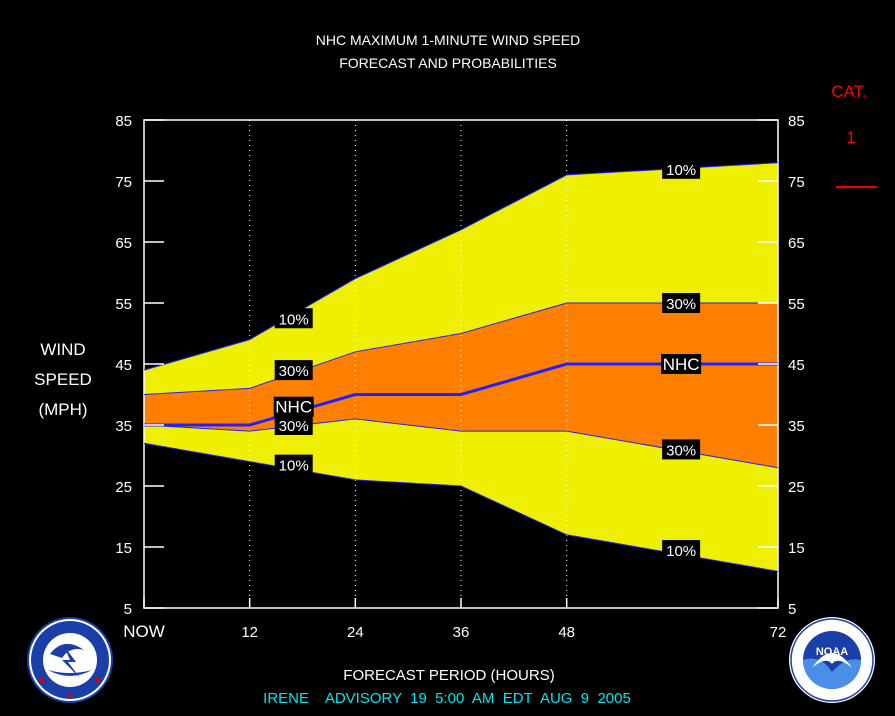 This screenshot has width=895, height=716. I want to click on y-tick-label-right: 85, so click(796, 121).